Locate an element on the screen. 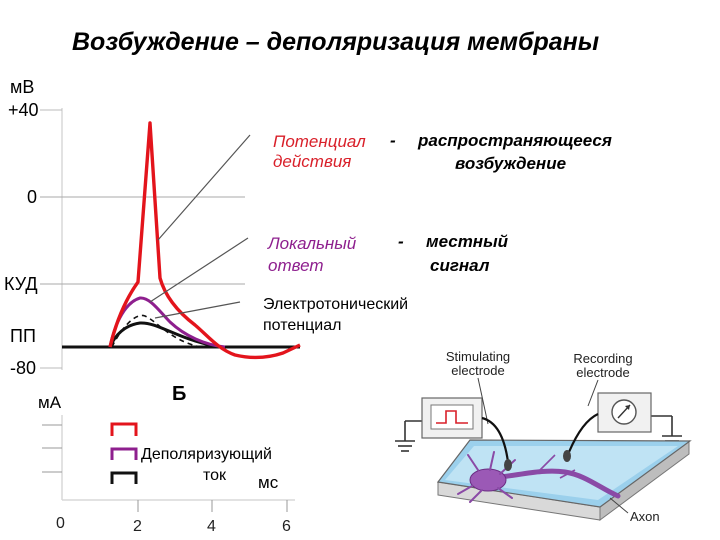  electrotonic-dashed is located at coordinates (156, 331).